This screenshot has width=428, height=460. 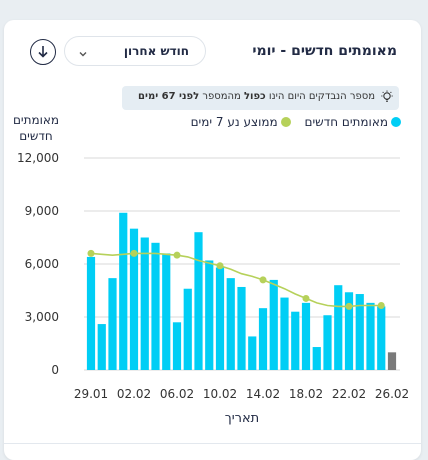 I want to click on y-axis-label-line-1: מאומתים, so click(x=36, y=120).